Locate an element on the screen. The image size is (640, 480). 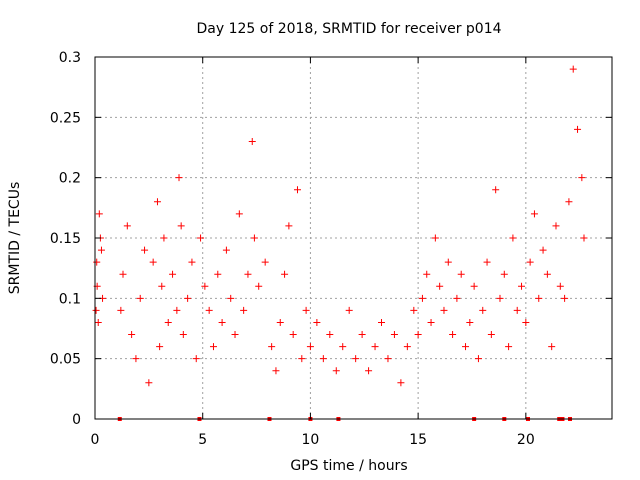
y-tick-label: 0.05 is located at coordinates (65, 360).